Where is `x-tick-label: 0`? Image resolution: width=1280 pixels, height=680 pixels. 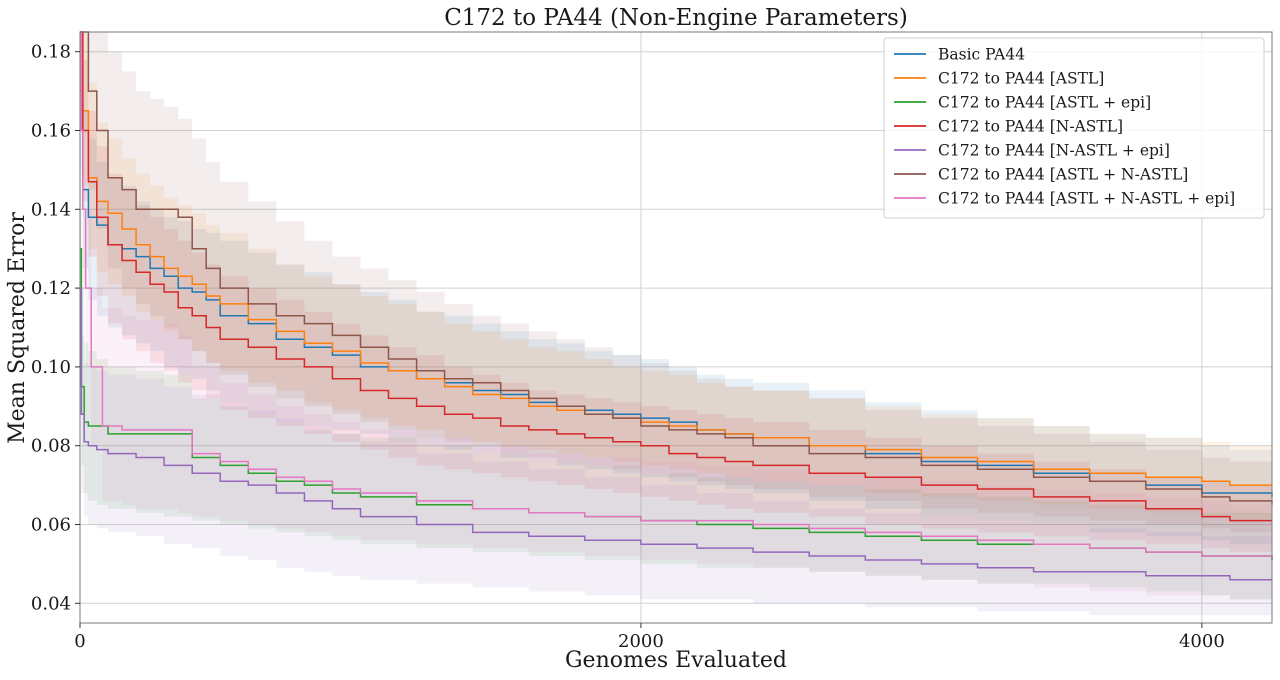
x-tick-label: 0 is located at coordinates (79, 641).